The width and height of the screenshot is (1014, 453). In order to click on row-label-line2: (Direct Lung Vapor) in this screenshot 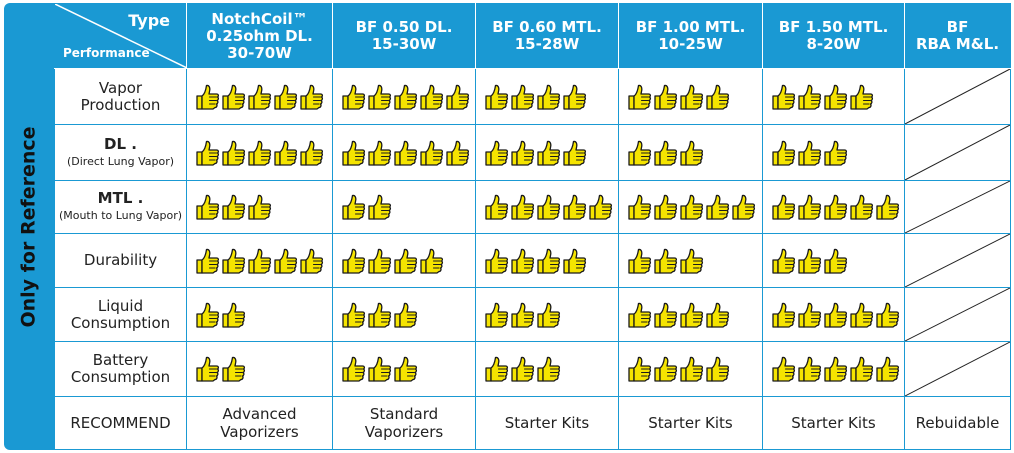, I will do `click(120, 161)`.